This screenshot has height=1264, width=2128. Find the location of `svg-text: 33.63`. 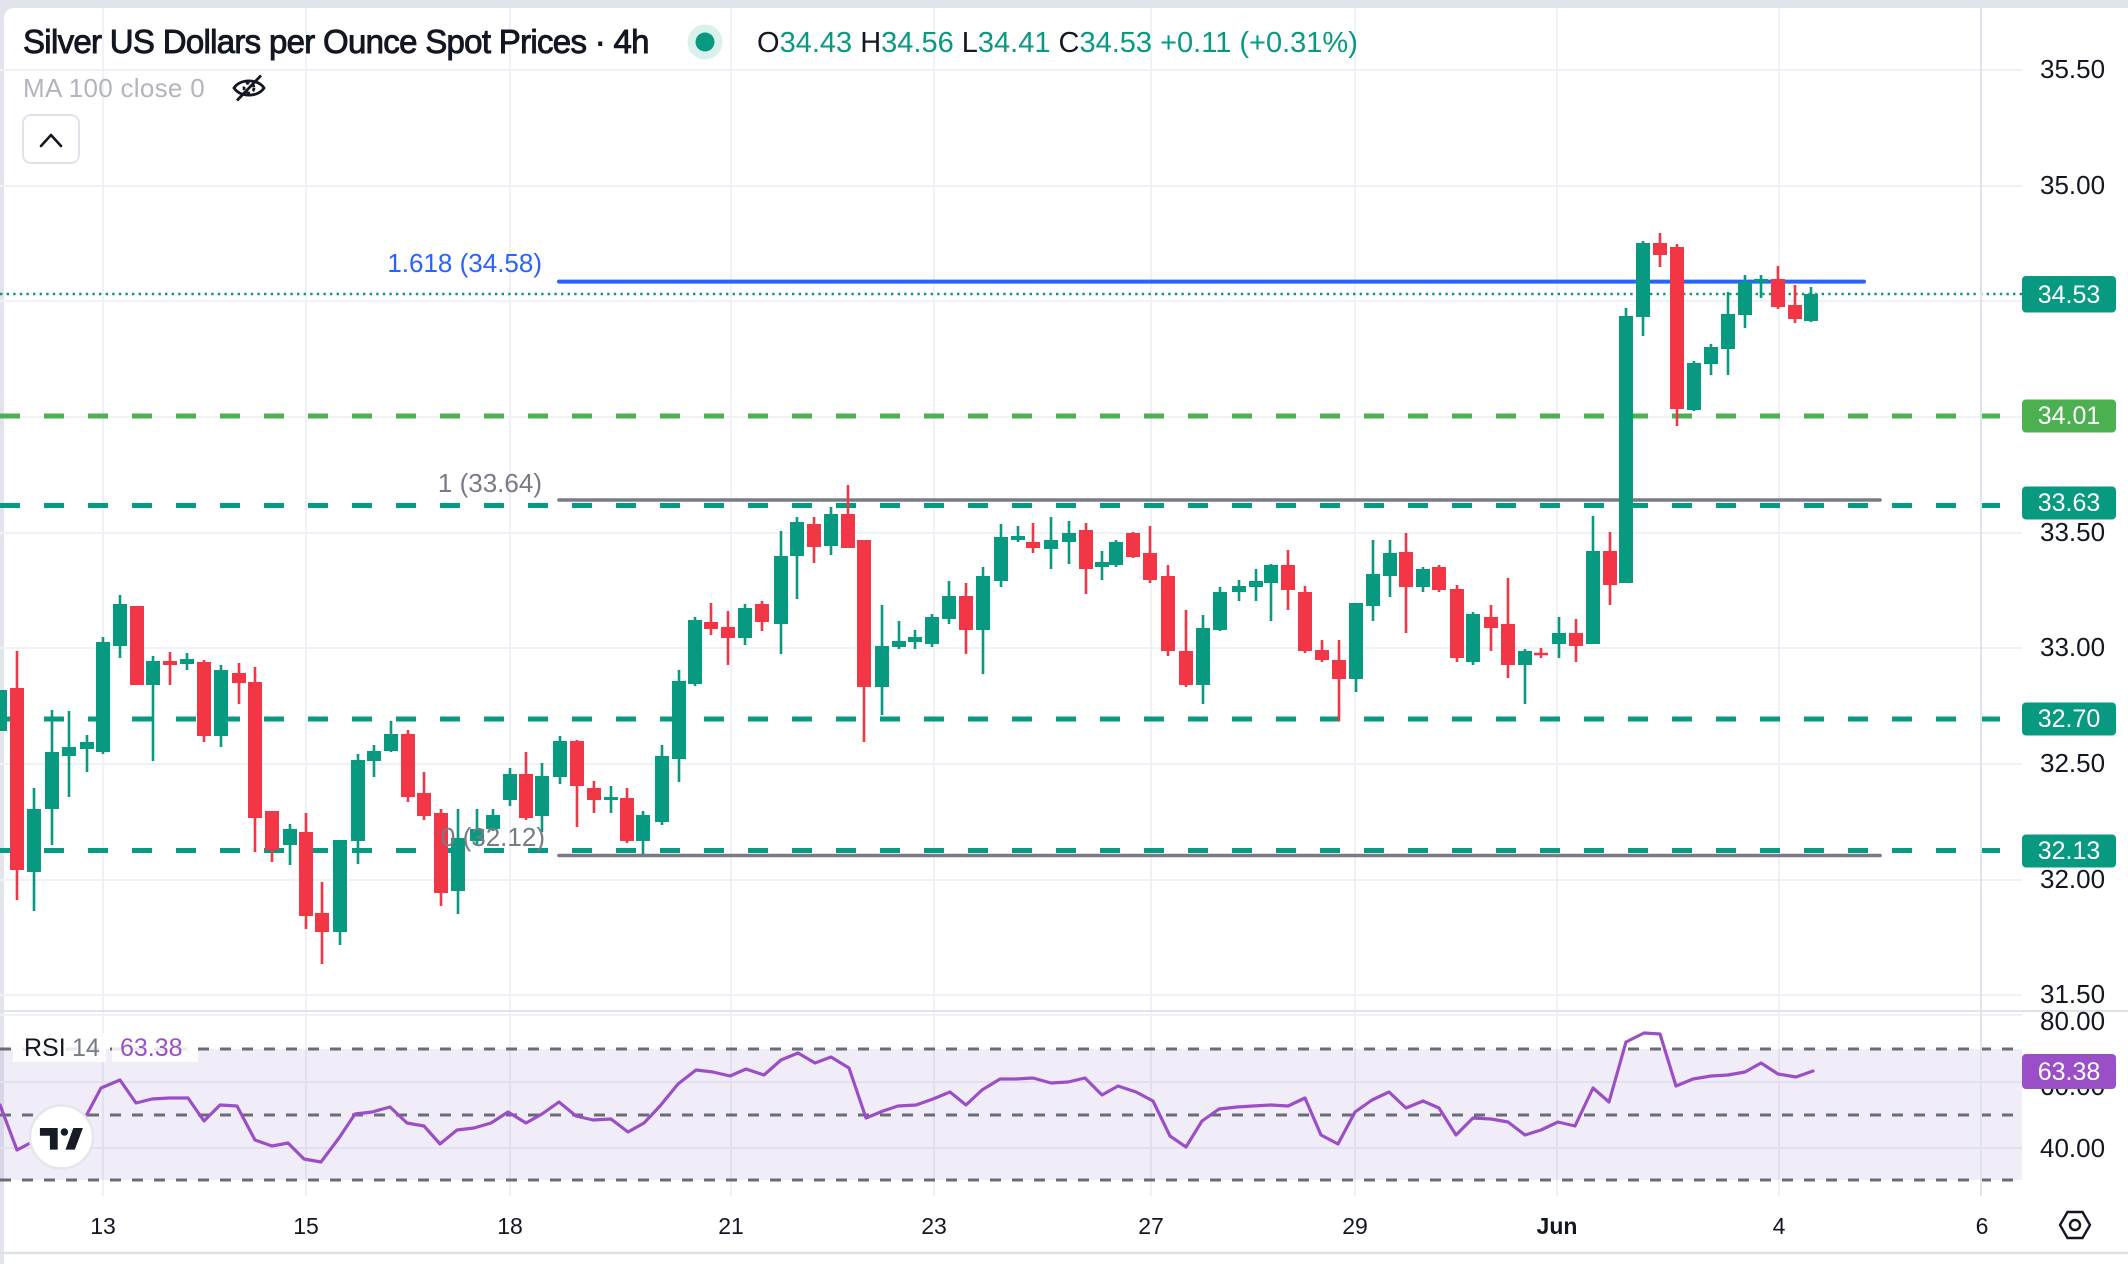

svg-text: 33.63 is located at coordinates (2069, 503).